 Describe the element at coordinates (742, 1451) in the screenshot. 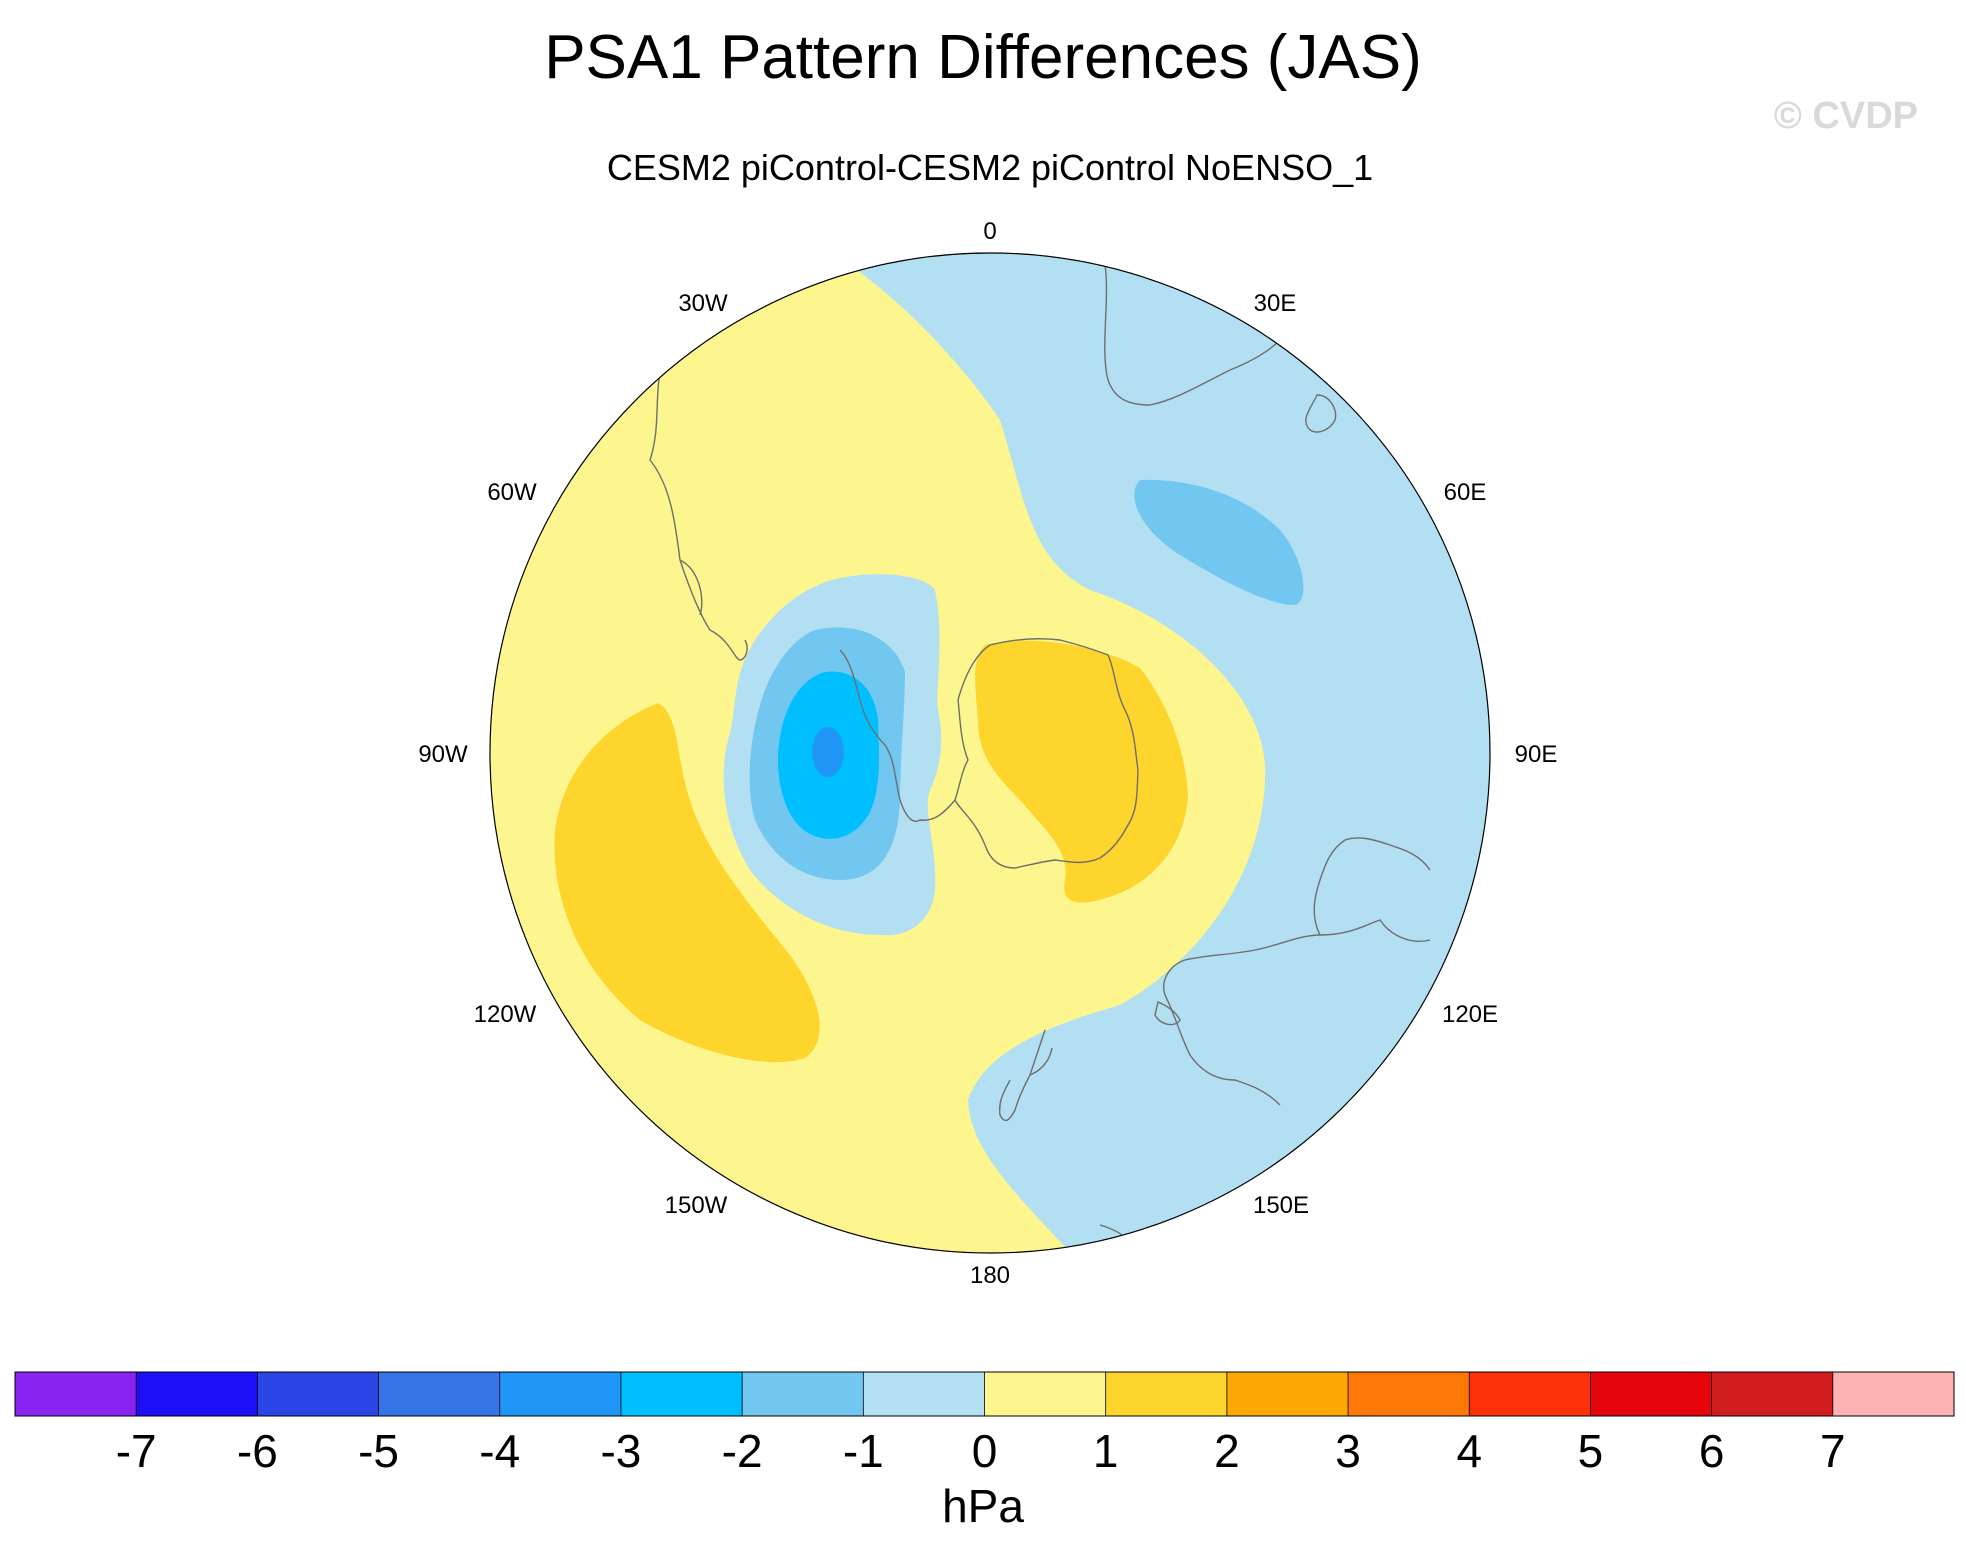

I see `colorbar-tick-label: -2` at that location.